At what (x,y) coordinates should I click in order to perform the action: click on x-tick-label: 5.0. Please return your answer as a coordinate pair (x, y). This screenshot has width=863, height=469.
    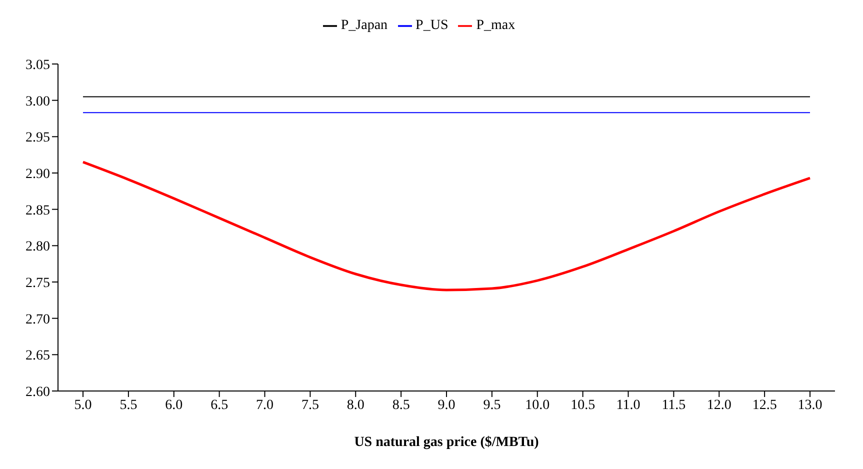
    Looking at the image, I should click on (83, 405).